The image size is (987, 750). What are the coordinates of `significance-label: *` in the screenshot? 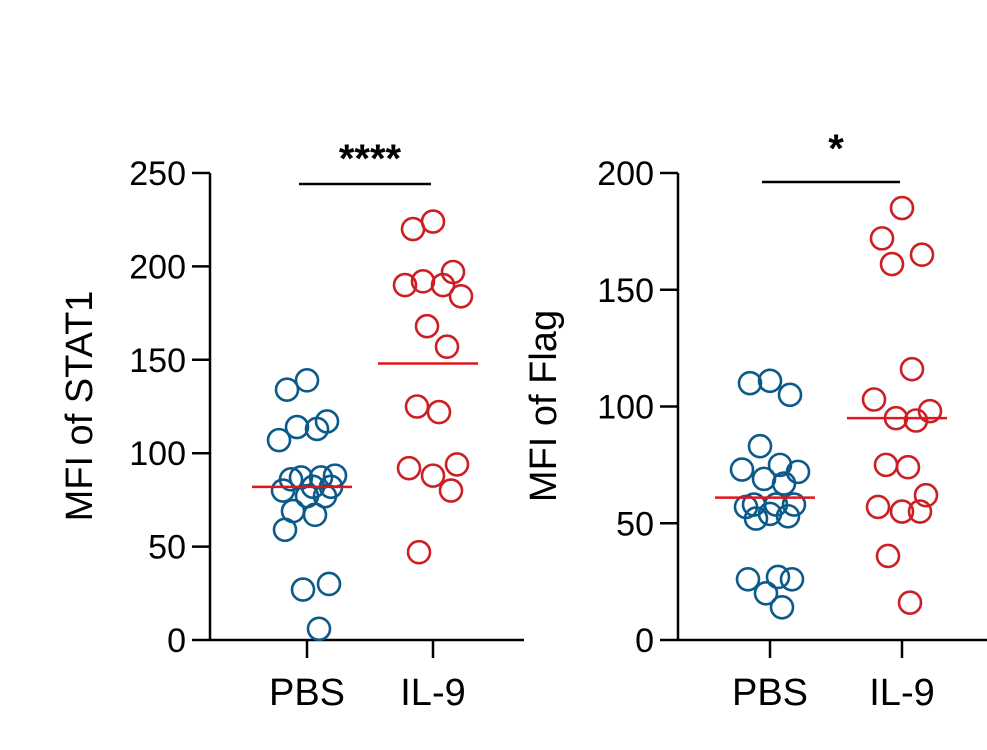 It's located at (836, 149).